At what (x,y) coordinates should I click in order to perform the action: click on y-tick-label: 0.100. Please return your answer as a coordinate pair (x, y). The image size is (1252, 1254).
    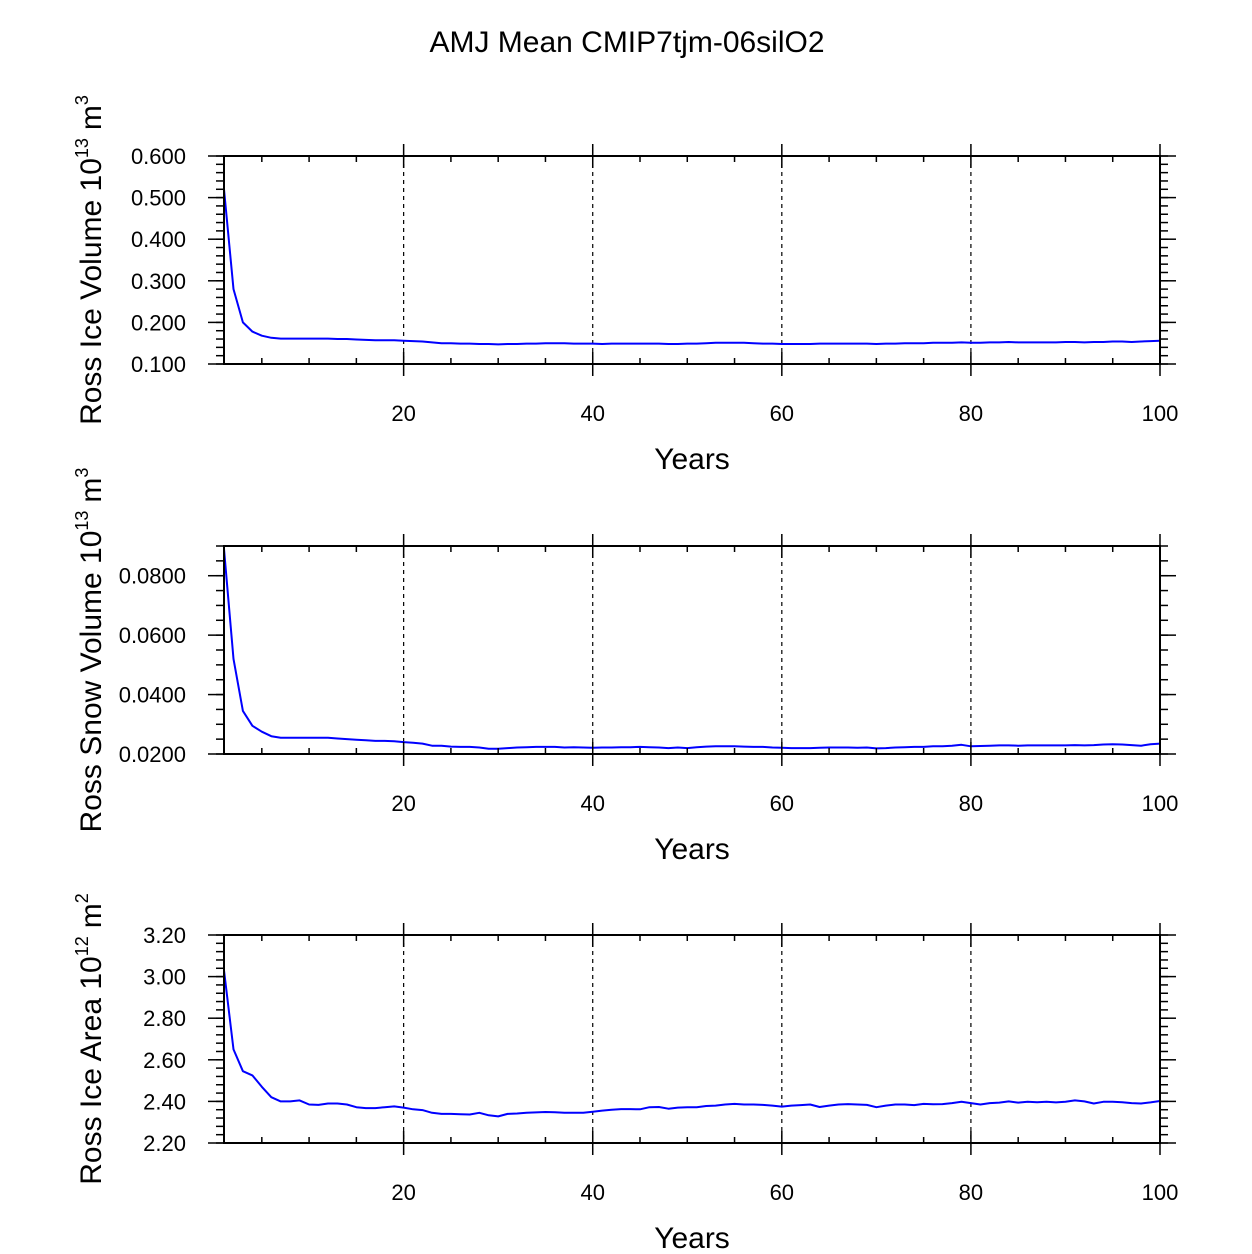
    Looking at the image, I should click on (158, 364).